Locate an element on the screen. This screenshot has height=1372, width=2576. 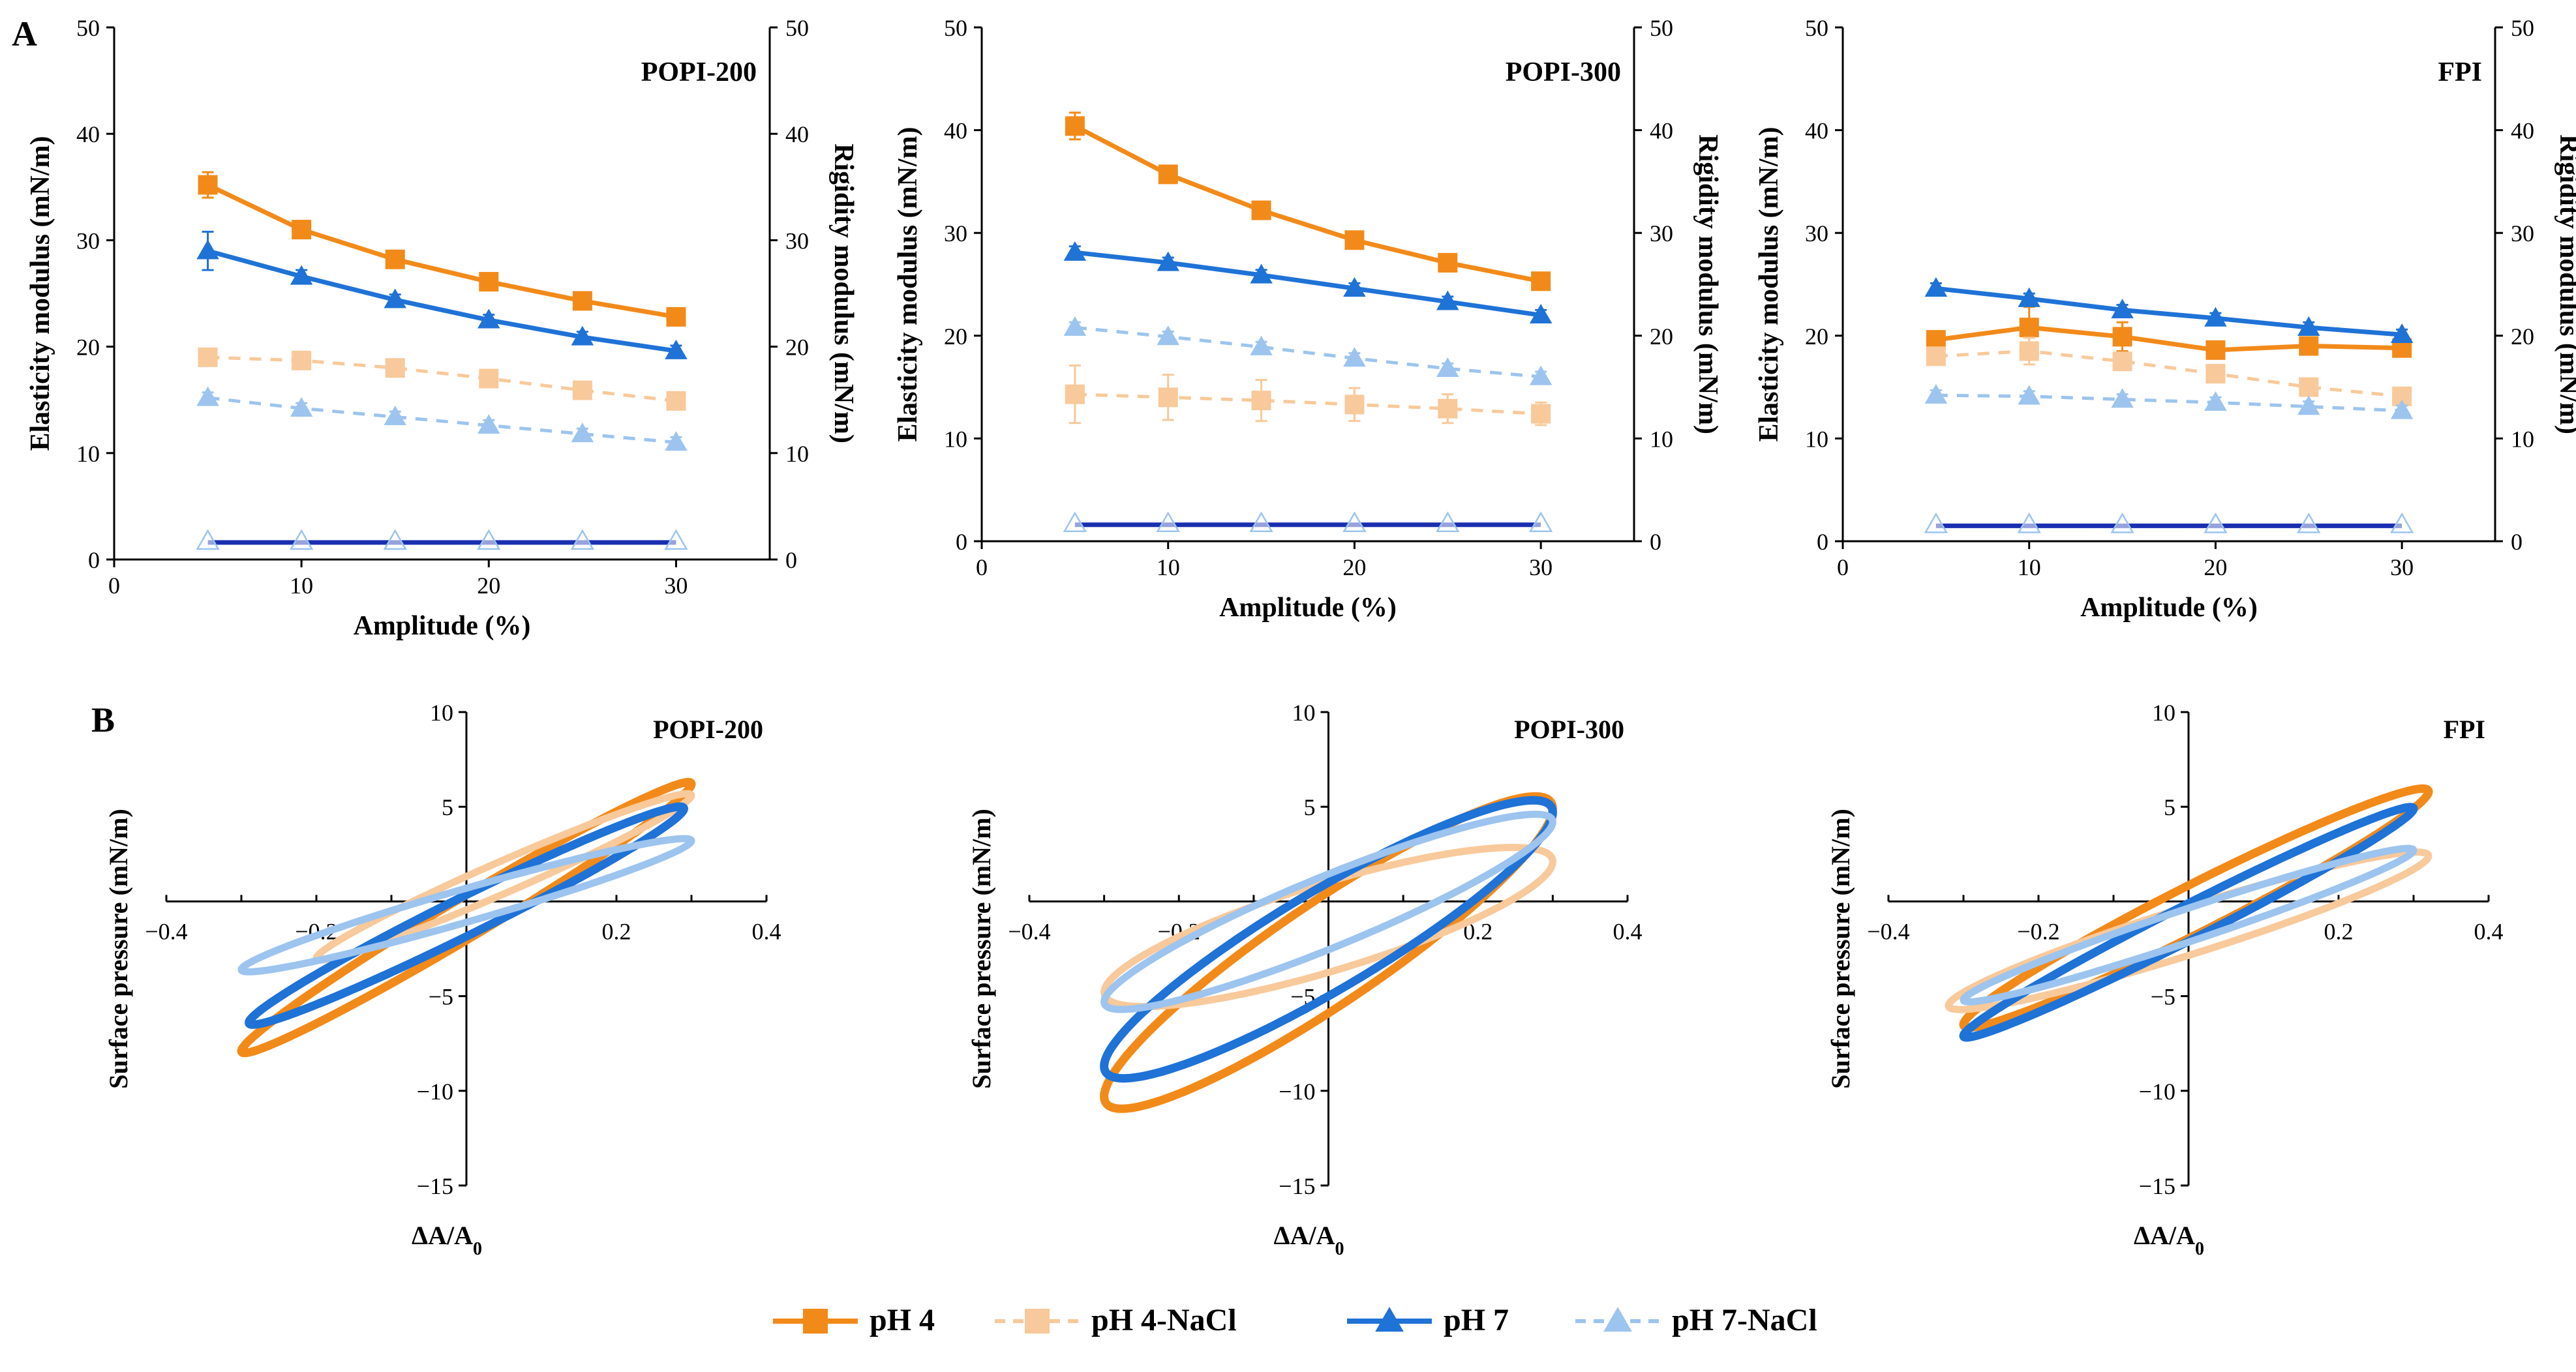
y2-tick-label: 30 is located at coordinates (1662, 233).